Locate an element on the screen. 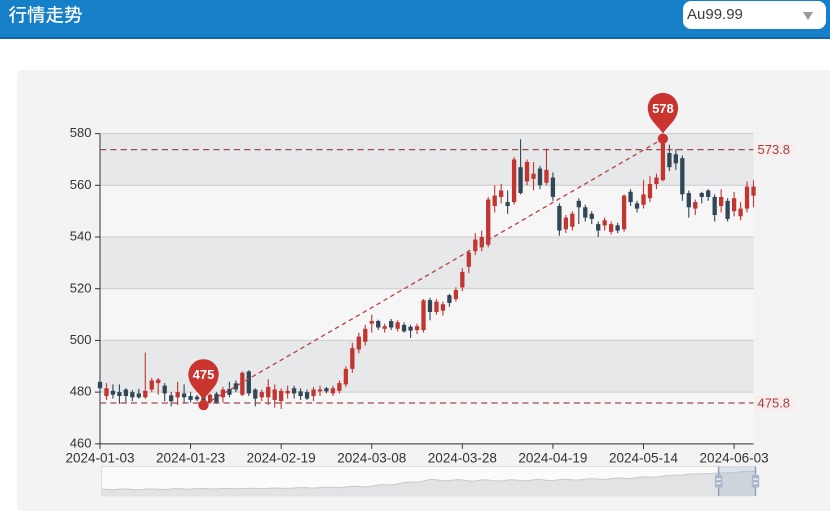 The width and height of the screenshot is (830, 514). svg-text: 2024-05-14 is located at coordinates (644, 457).